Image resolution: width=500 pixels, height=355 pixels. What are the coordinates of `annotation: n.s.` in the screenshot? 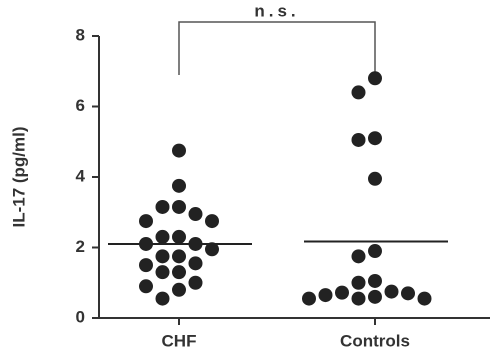 It's located at (276, 10).